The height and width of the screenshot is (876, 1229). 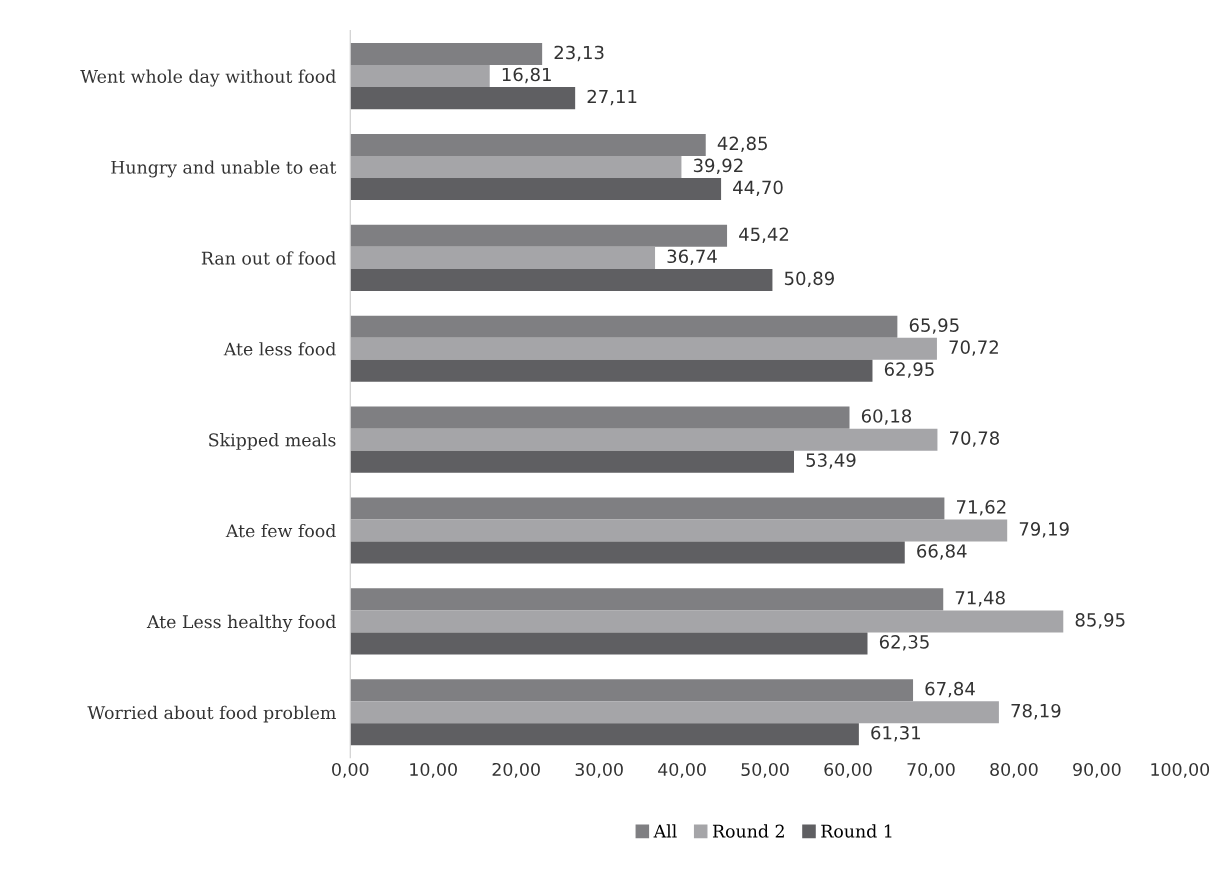 What do you see at coordinates (1014, 770) in the screenshot?
I see `x-tick-label: 80,00` at bounding box center [1014, 770].